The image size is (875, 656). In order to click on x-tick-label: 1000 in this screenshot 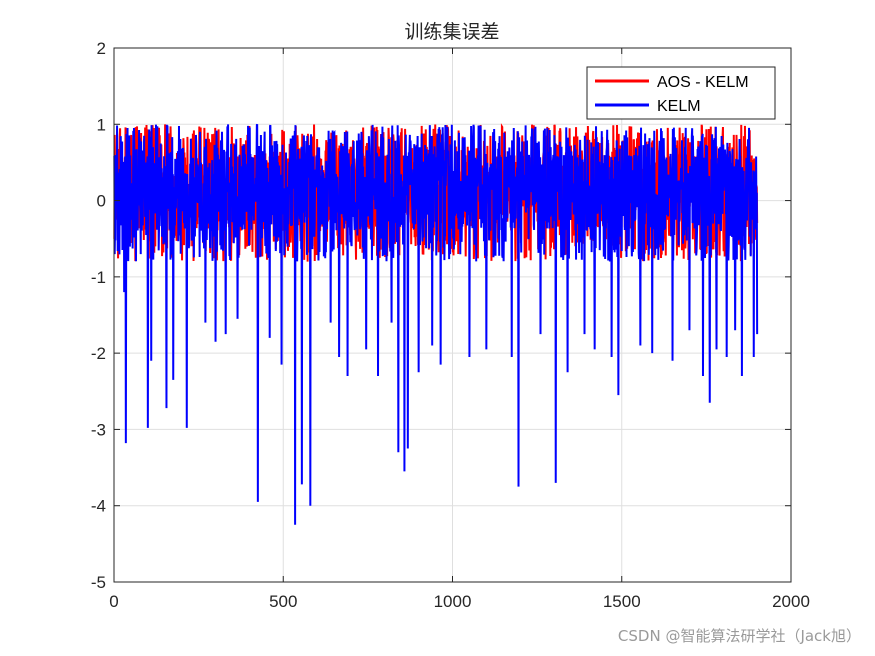, I will do `click(453, 601)`.